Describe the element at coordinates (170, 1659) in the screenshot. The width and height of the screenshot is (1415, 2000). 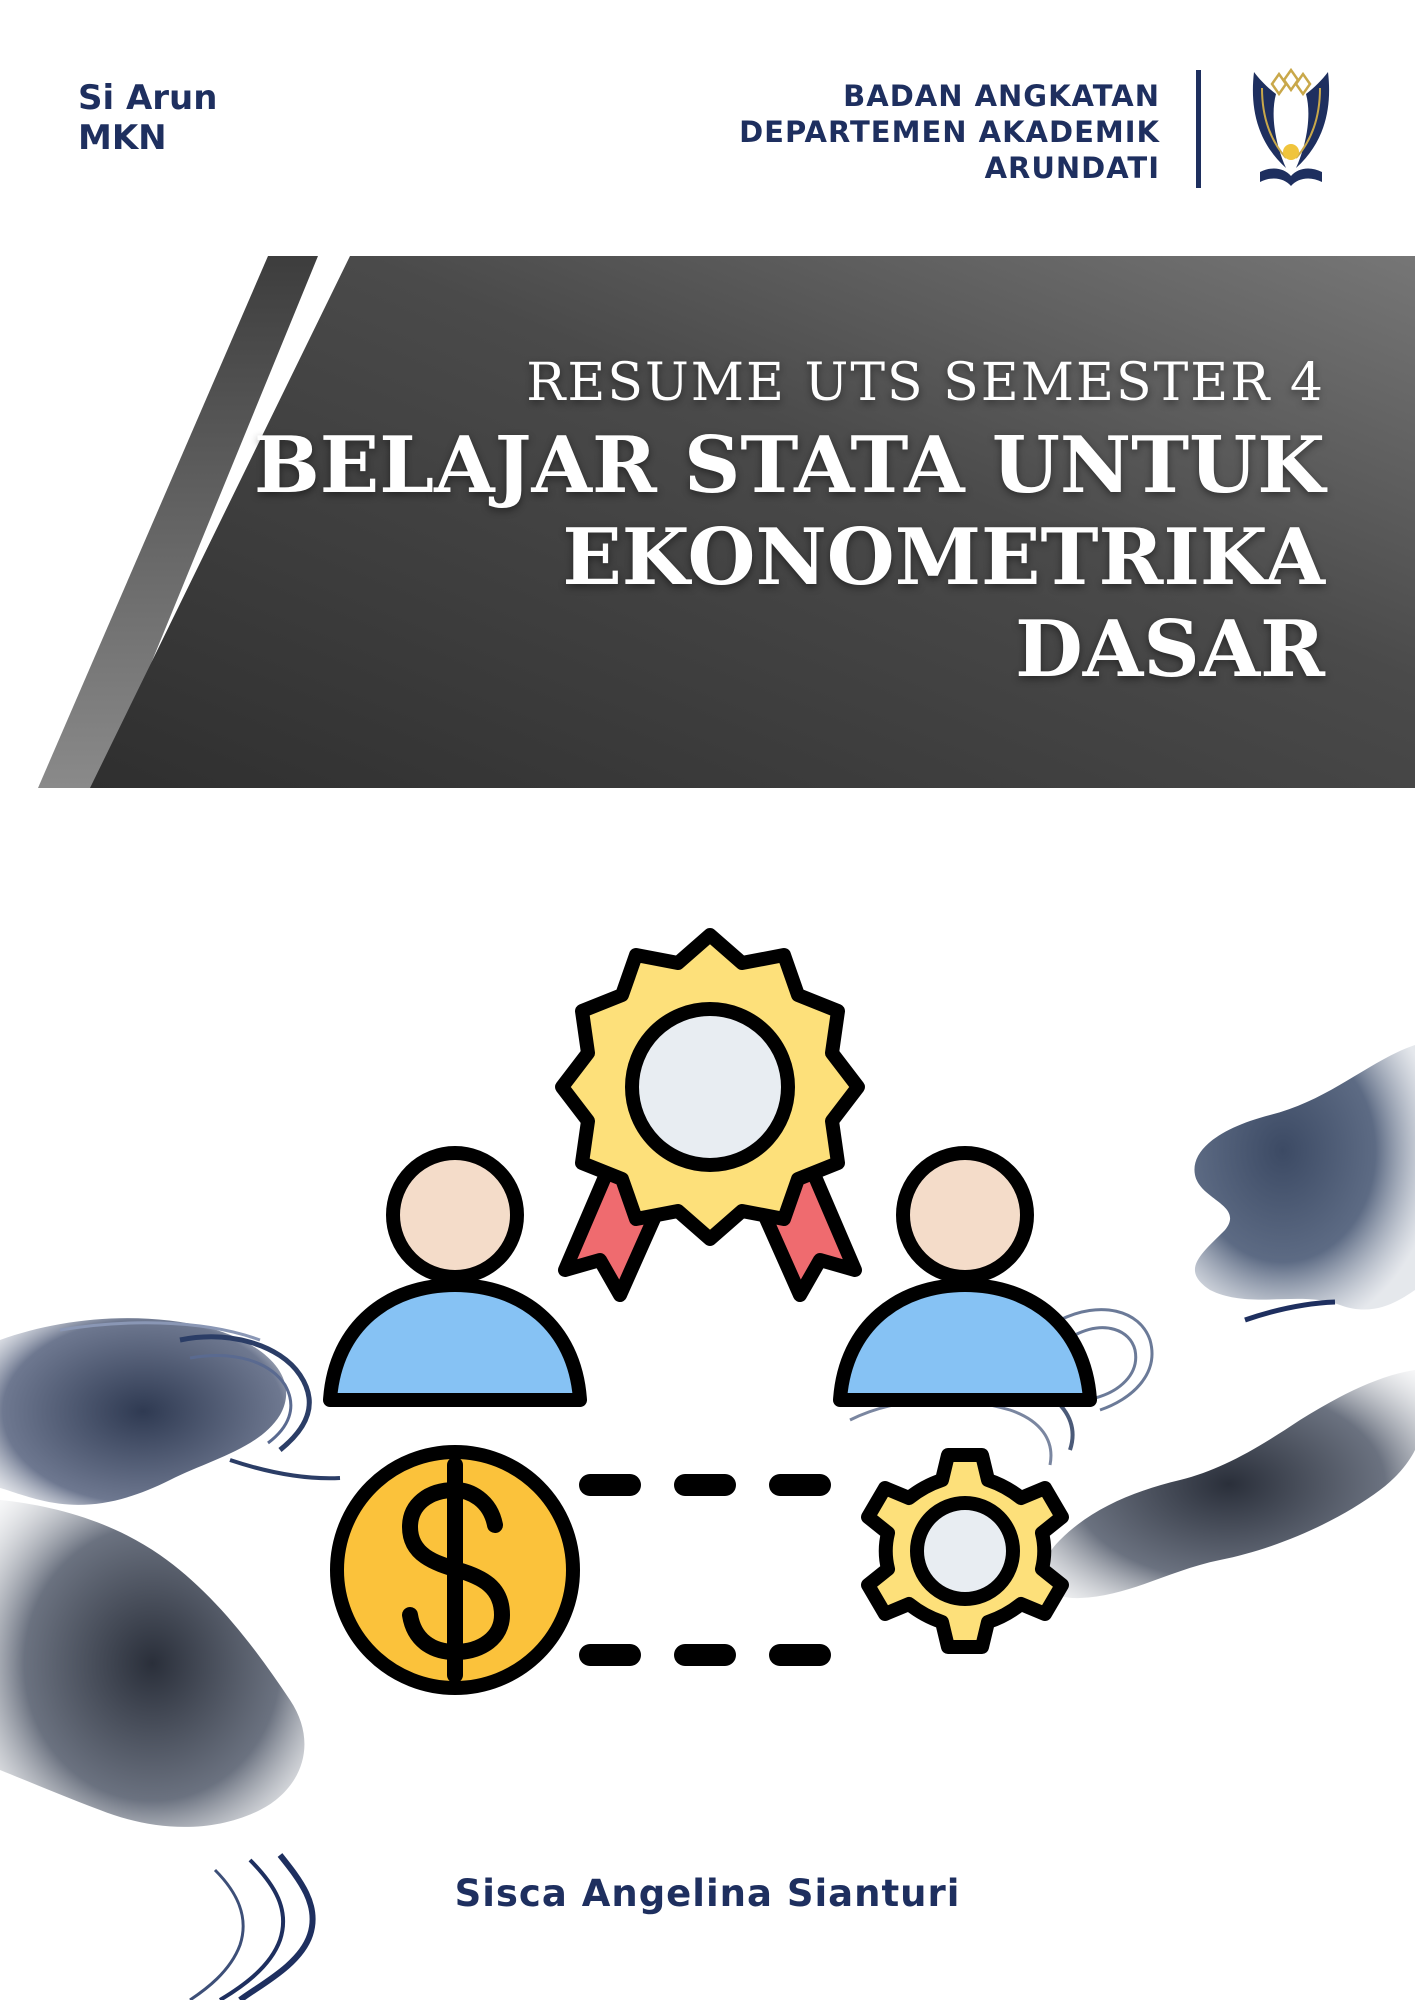
I see `ink-decoration-left` at that location.